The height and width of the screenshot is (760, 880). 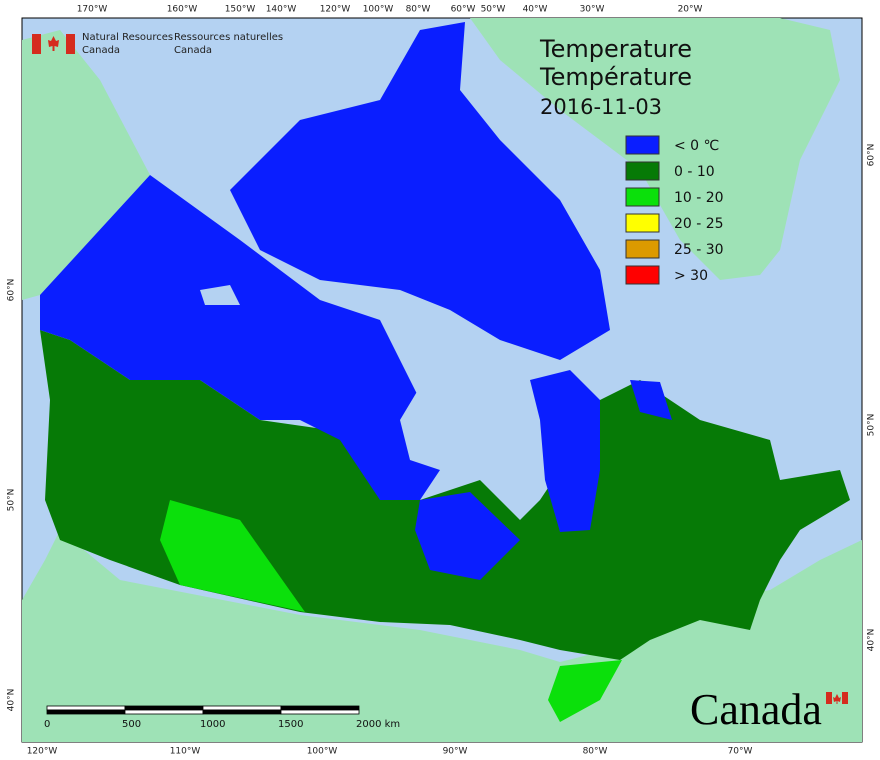 I want to click on legend: < 0 ℃ 0 - 10 10 - 20 20 - 25 25 - 30 > 30, so click(x=674, y=210).